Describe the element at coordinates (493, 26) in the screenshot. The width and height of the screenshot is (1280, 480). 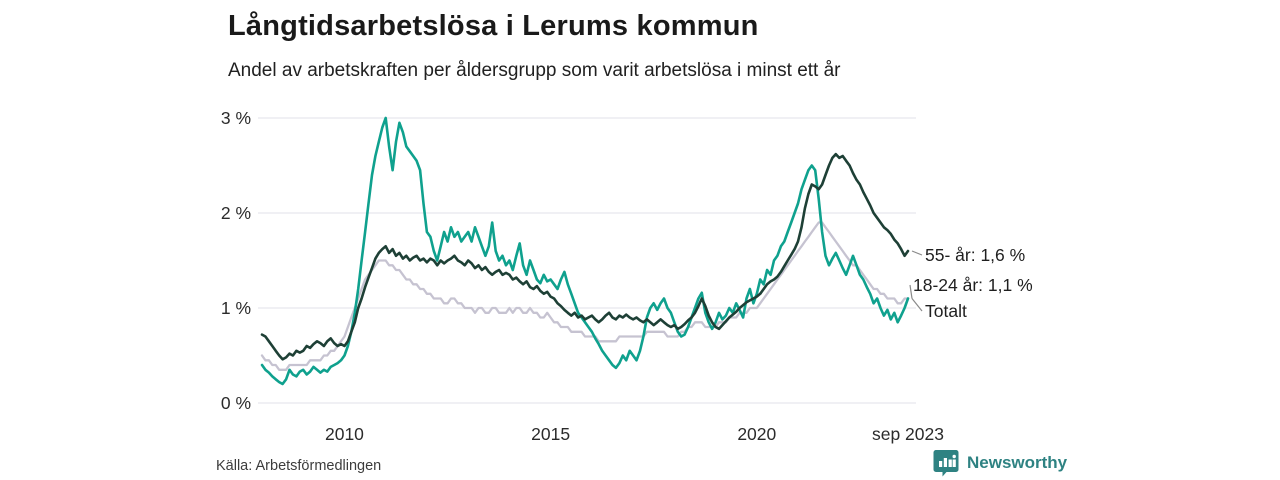
I see `page-title: Långtidsarbetslösa i Lerums kommun` at that location.